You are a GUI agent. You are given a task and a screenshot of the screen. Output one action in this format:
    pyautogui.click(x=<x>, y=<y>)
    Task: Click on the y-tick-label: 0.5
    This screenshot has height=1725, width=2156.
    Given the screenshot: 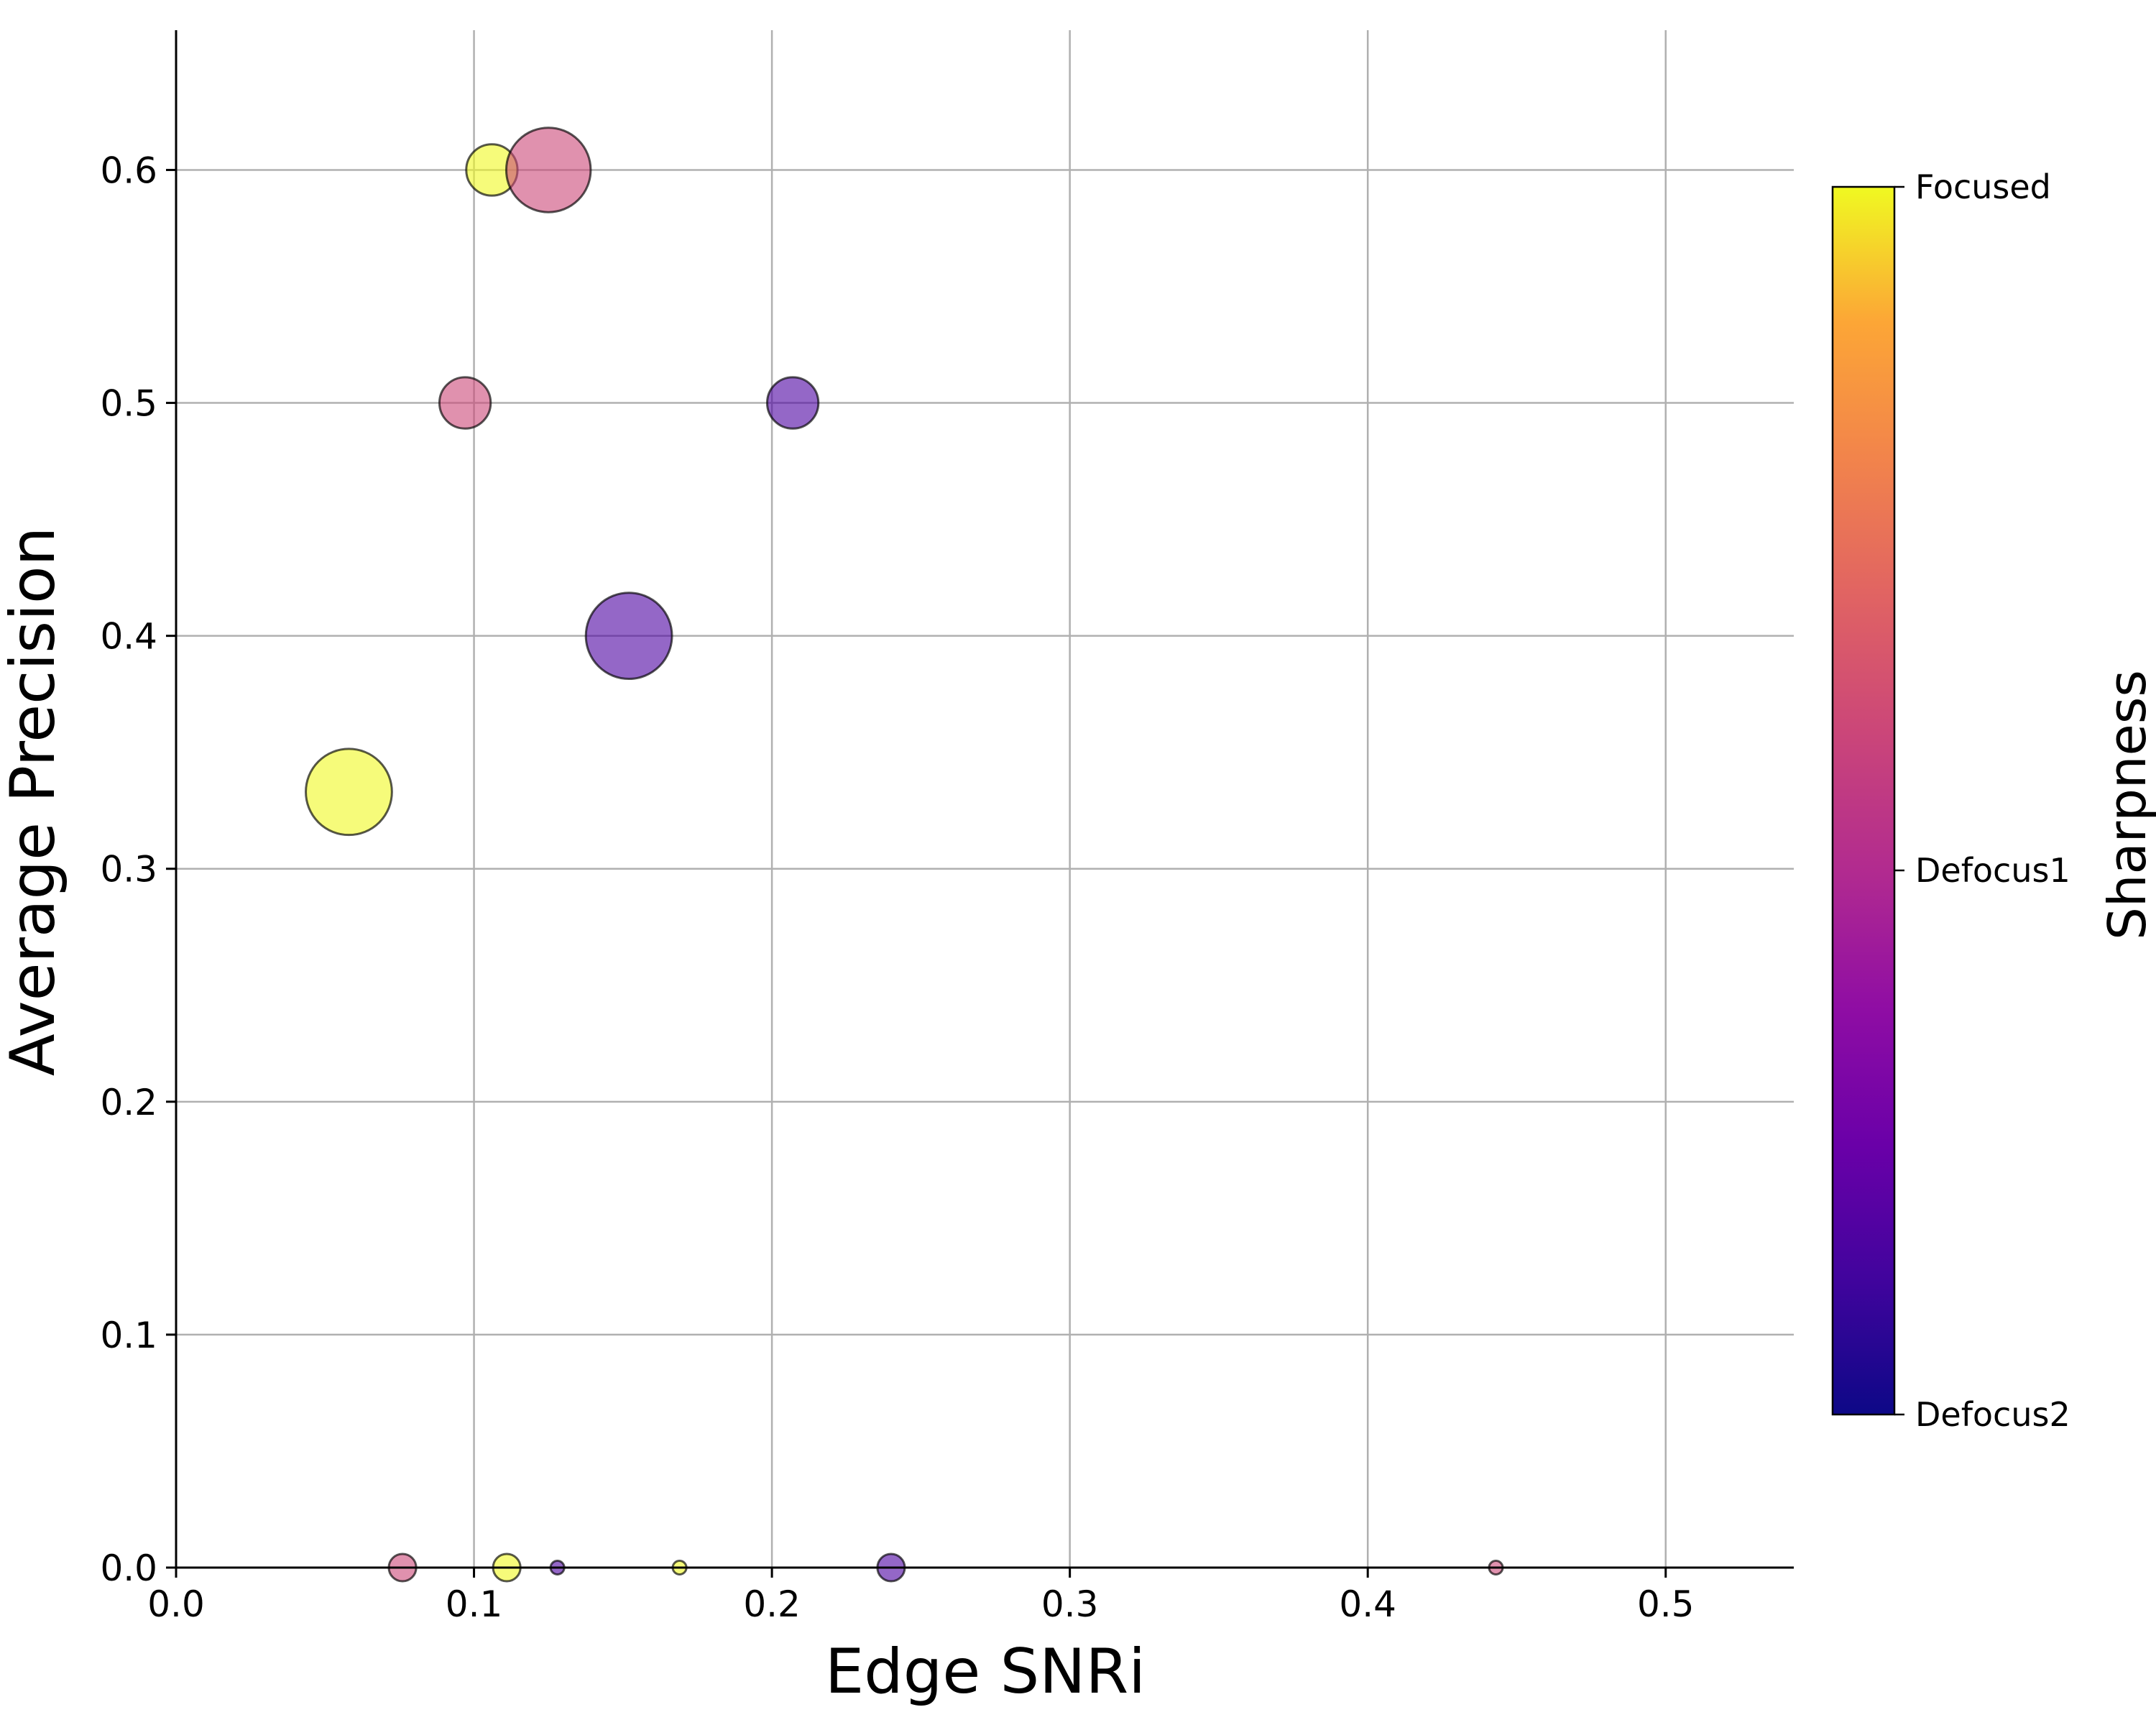 What is the action you would take?
    pyautogui.click(x=128, y=404)
    